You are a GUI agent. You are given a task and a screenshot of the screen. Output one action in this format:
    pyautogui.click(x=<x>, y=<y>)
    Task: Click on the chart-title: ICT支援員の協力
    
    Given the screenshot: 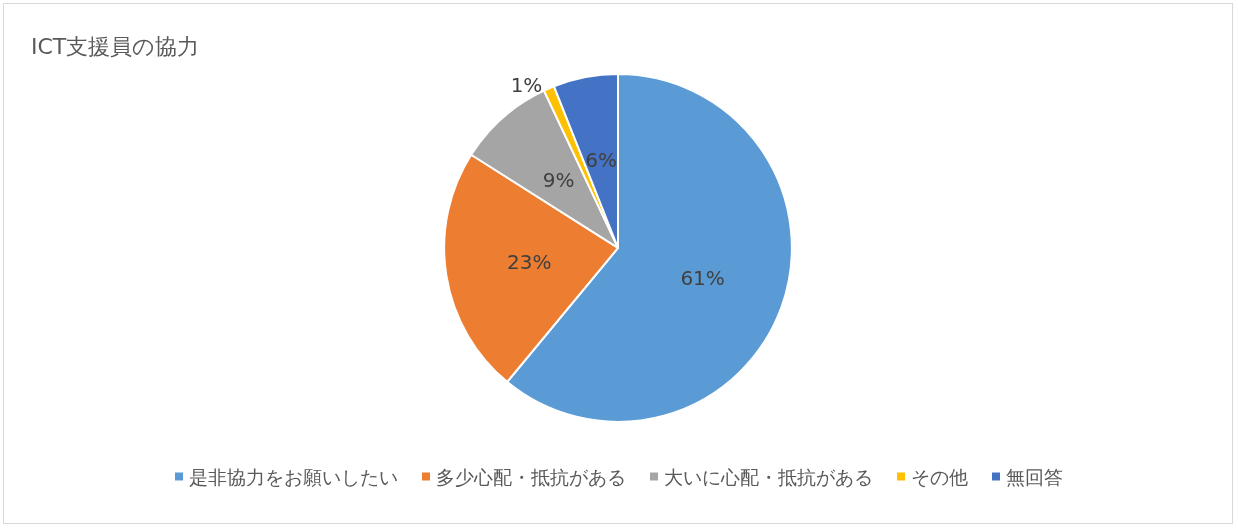 What is the action you would take?
    pyautogui.click(x=115, y=46)
    